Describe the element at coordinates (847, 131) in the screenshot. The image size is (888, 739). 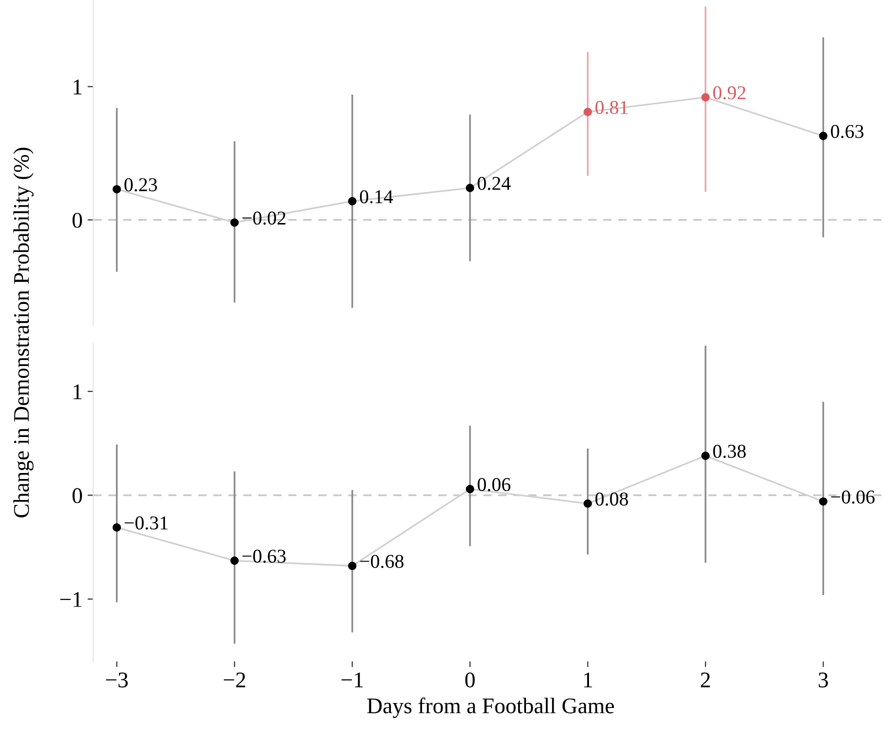
I see `data-label: 0.63` at that location.